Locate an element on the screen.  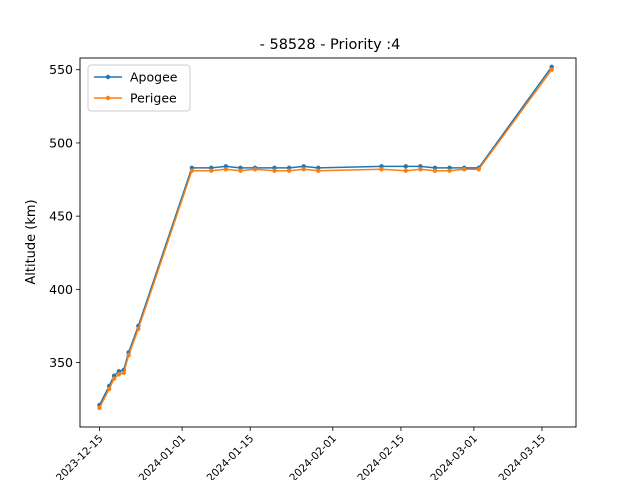
y-tick-label: 400 is located at coordinates (61, 289).